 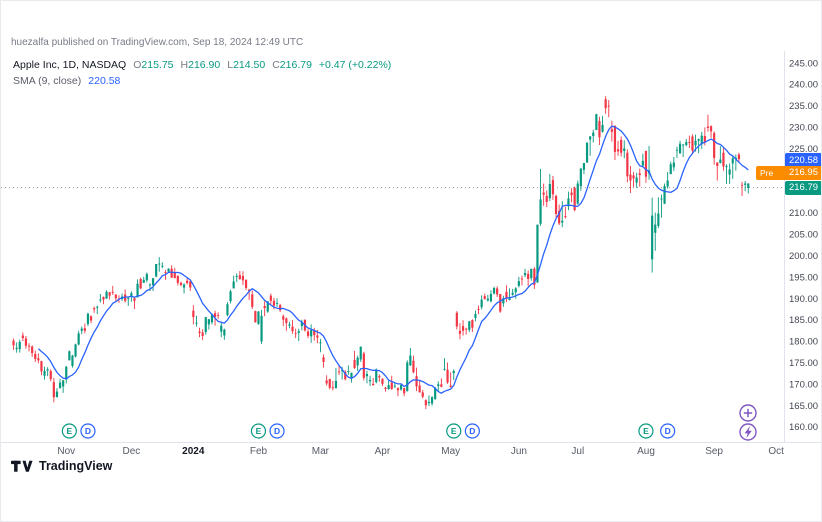 I want to click on premarket-price-badge: Pre 216.95, so click(x=788, y=172).